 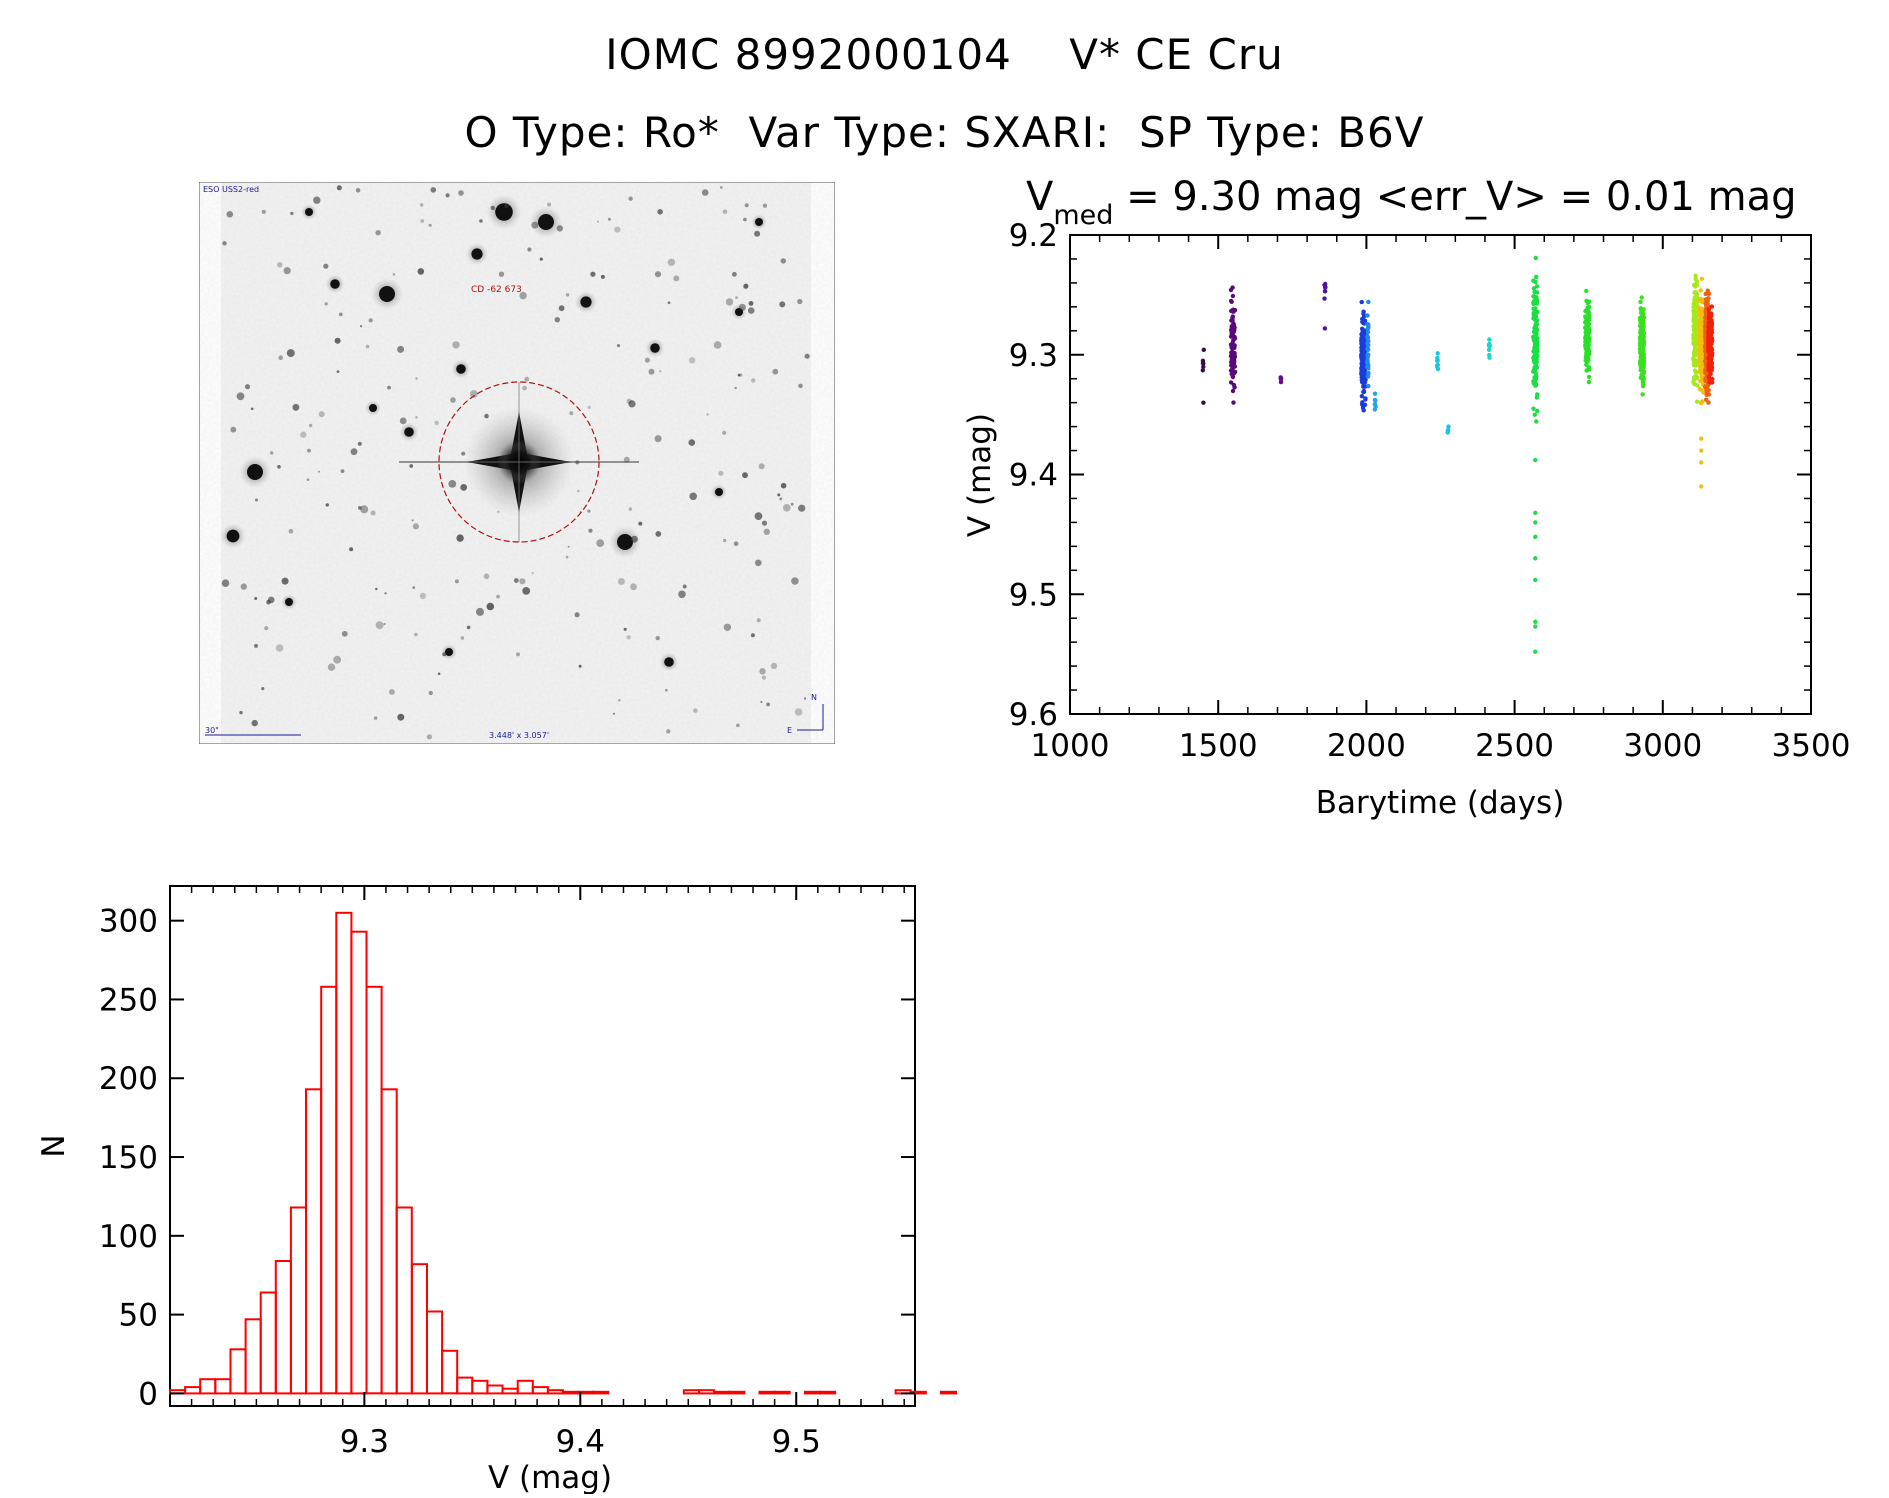 I want to click on lc-ytick-label: 9.3, so click(x=1033, y=356).